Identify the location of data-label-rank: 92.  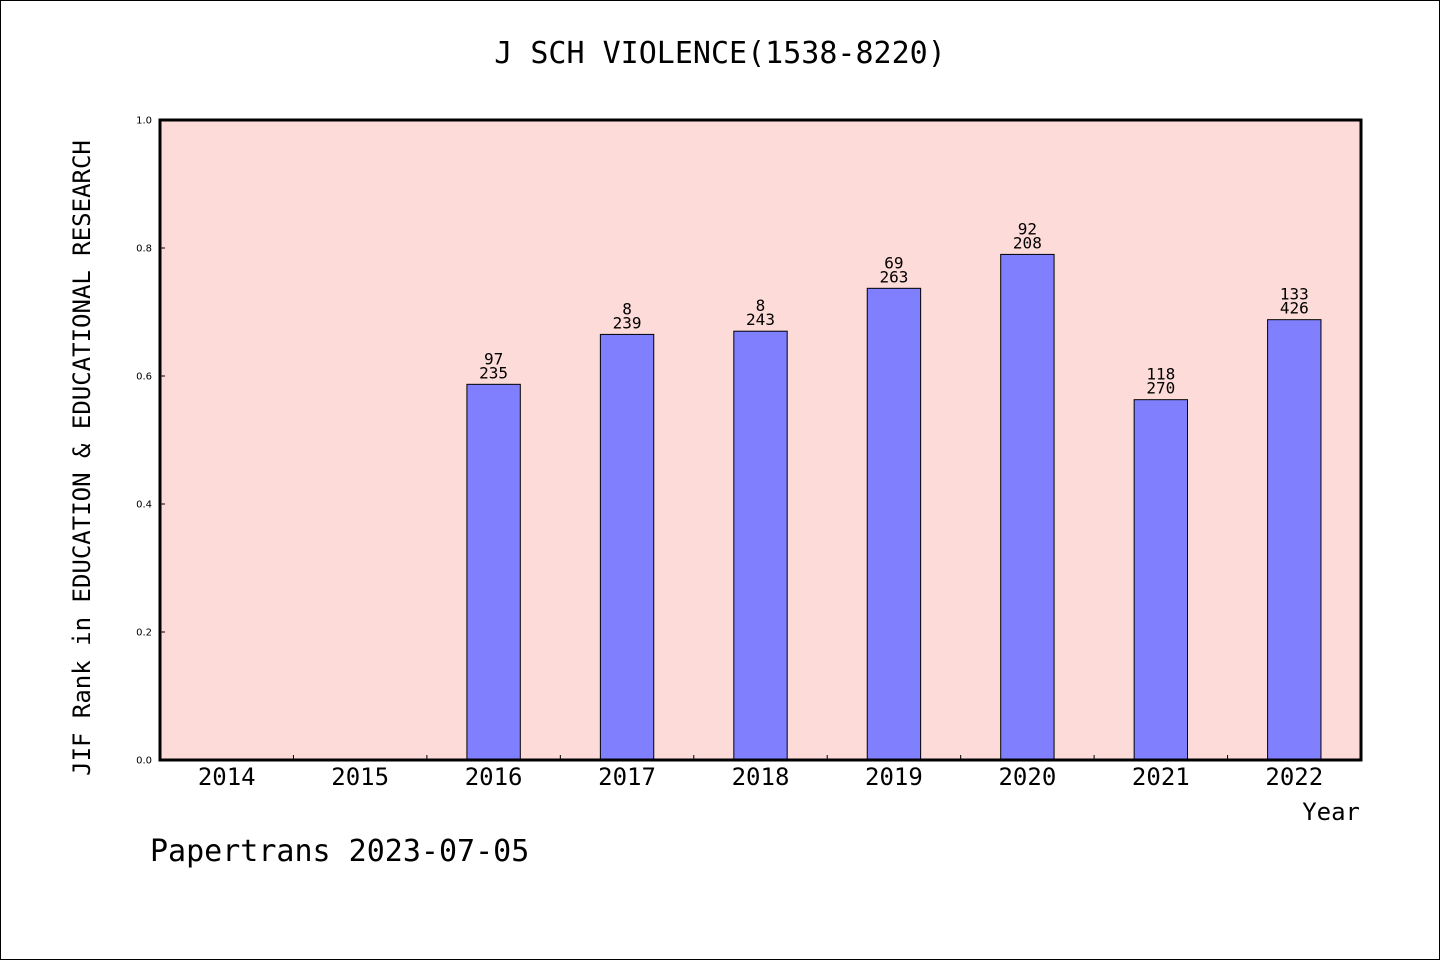
(1027, 228).